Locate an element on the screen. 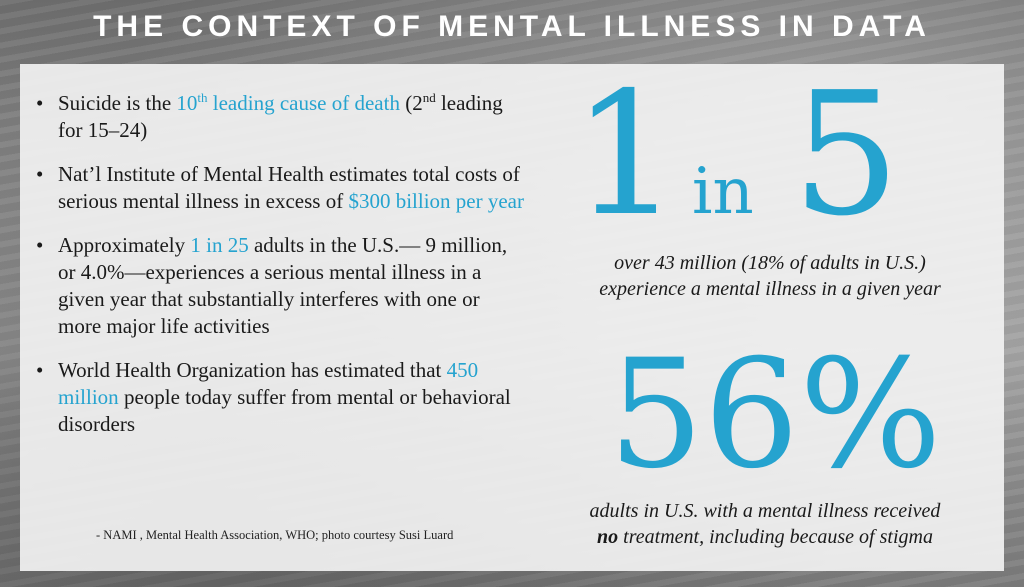 This screenshot has width=1024, height=587. page-title: THE CONTEXT OF MENTAL ILLNESS IN DATA is located at coordinates (512, 26).